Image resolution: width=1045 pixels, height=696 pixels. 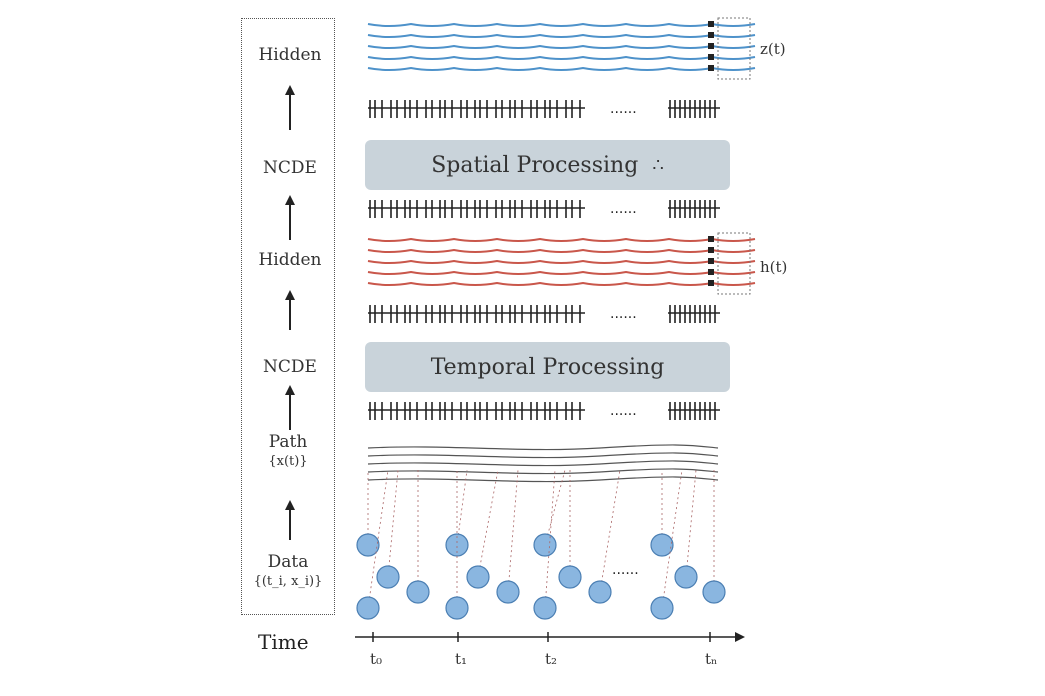 I want to click on arrow-data-to-path-head, so click(x=290, y=505).